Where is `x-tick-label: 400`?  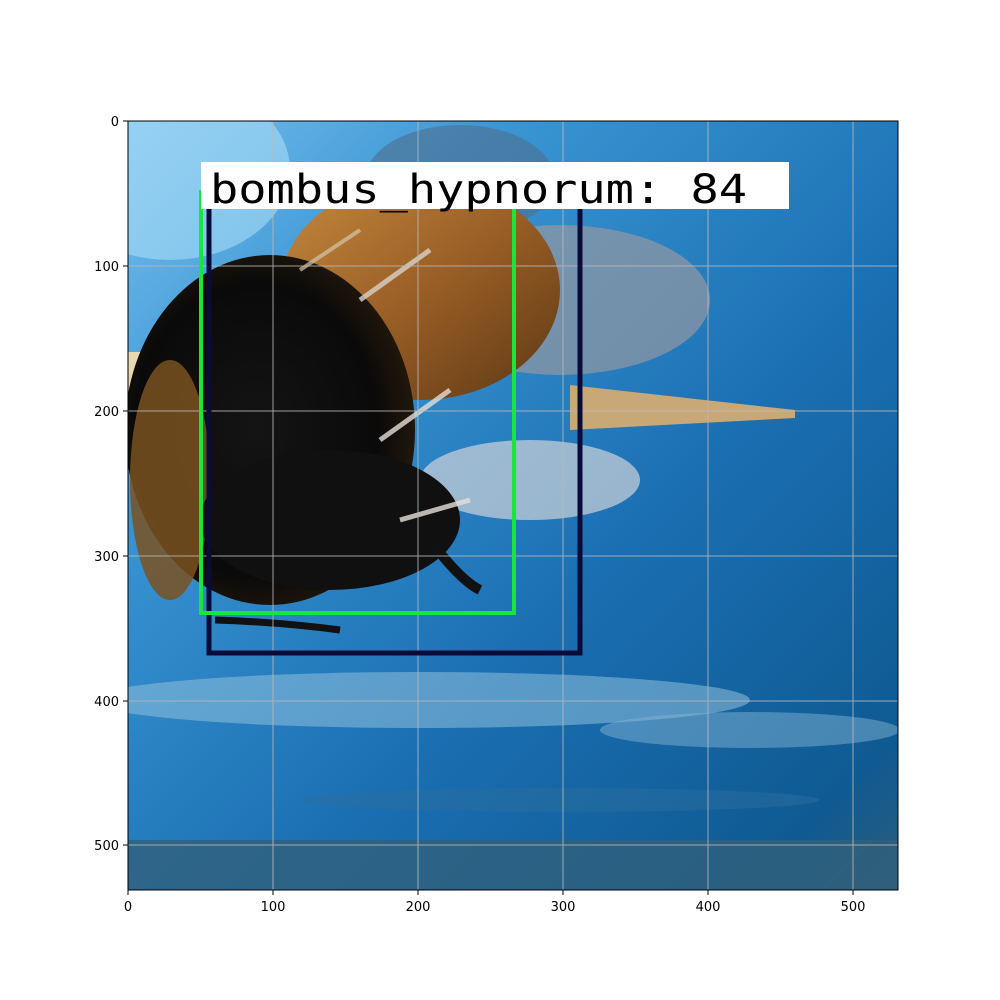
x-tick-label: 400 is located at coordinates (708, 907).